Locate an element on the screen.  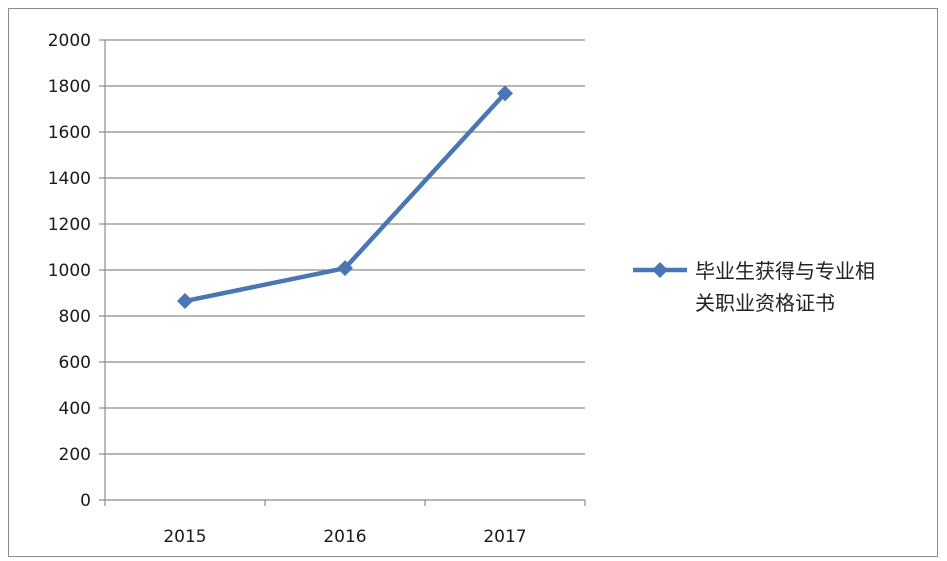
y-tick-label: 800 is located at coordinates (75, 317).